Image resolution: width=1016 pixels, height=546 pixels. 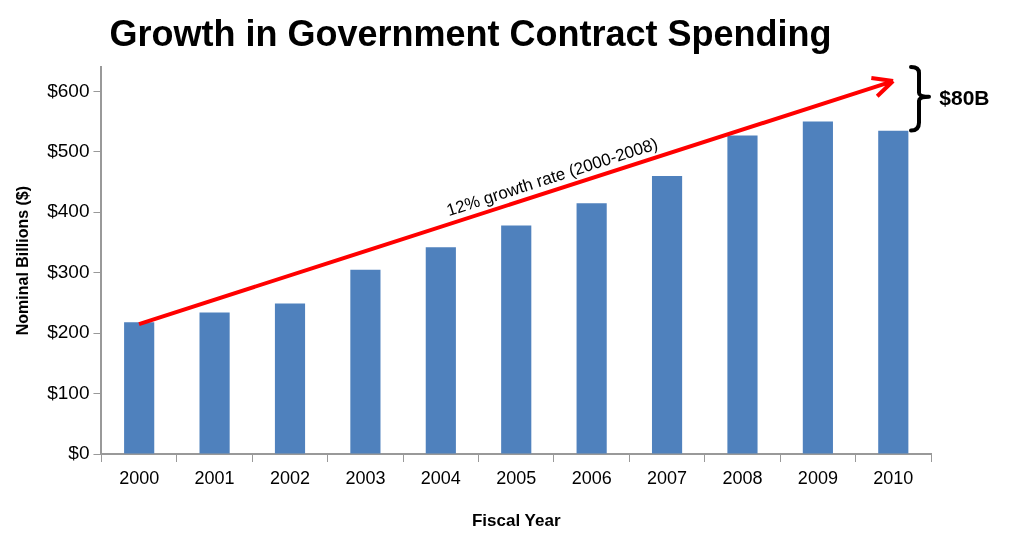 What do you see at coordinates (79, 453) in the screenshot?
I see `y-tick-label: $0` at bounding box center [79, 453].